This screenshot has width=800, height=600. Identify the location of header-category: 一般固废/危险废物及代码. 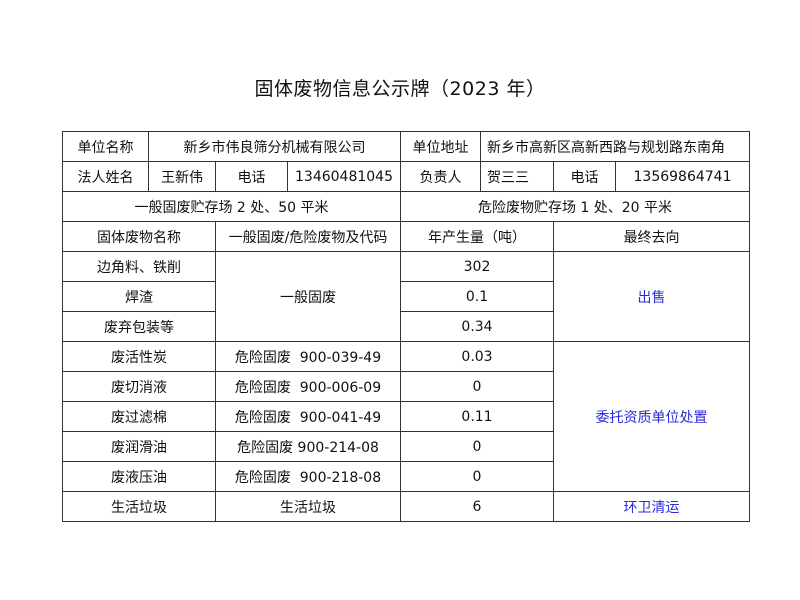
(308, 236).